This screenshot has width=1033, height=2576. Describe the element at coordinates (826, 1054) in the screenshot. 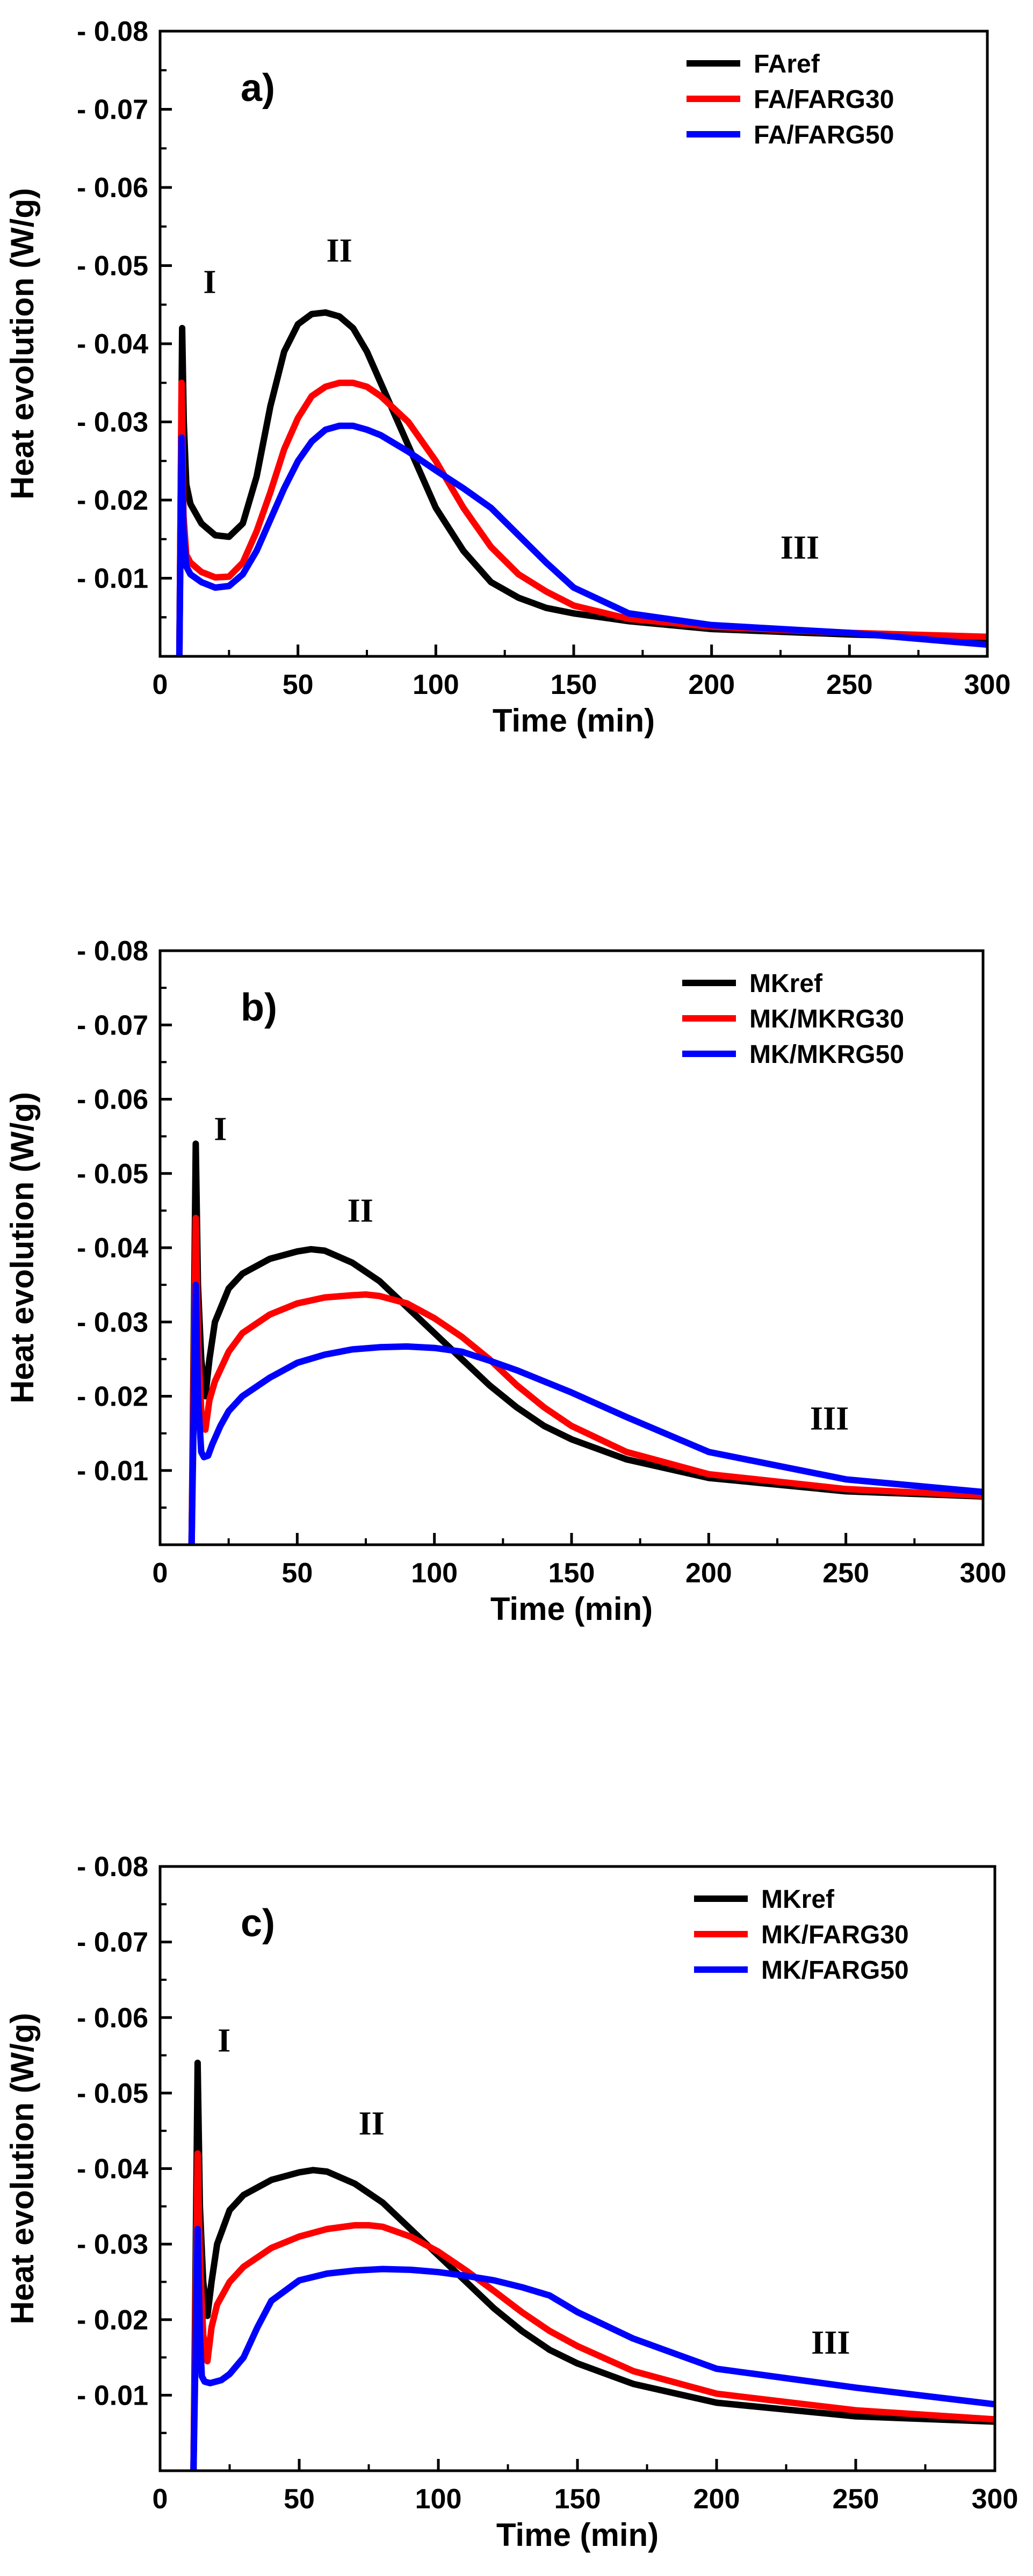

I see `legend-label: MK/MKRG50` at that location.